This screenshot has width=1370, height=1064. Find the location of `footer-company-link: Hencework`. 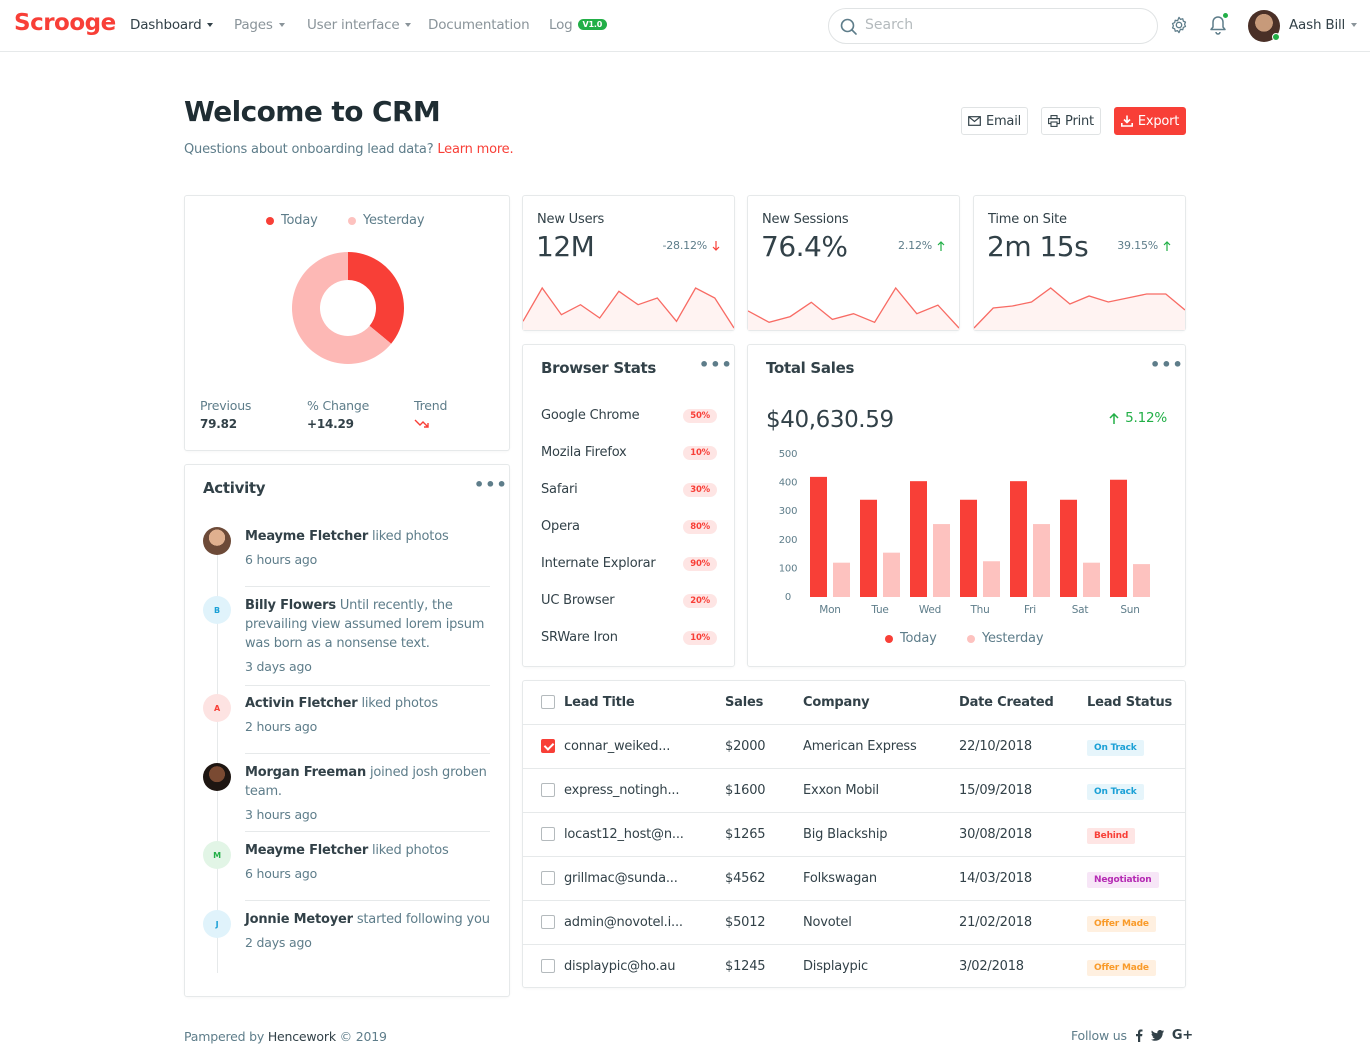

footer-company-link: Hencework is located at coordinates (301, 1036).